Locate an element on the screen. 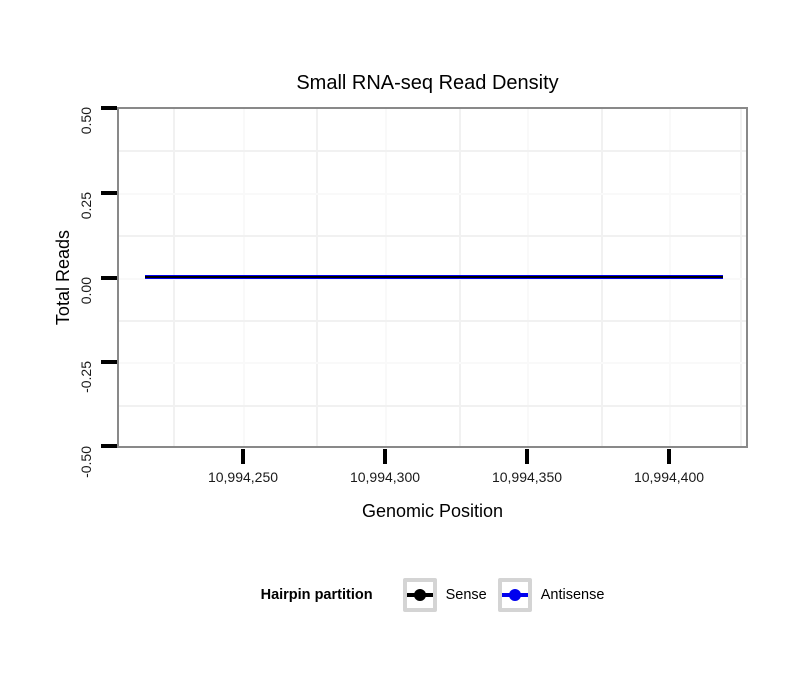 The width and height of the screenshot is (810, 690). antisense-point-icon is located at coordinates (514, 595).